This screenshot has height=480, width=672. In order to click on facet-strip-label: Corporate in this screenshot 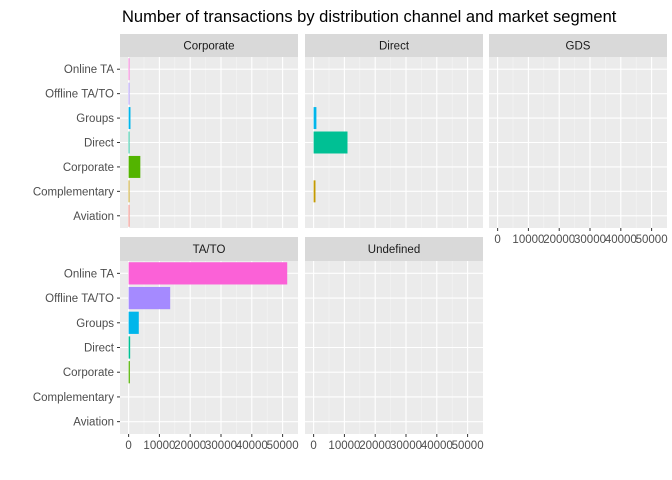, I will do `click(208, 47)`.